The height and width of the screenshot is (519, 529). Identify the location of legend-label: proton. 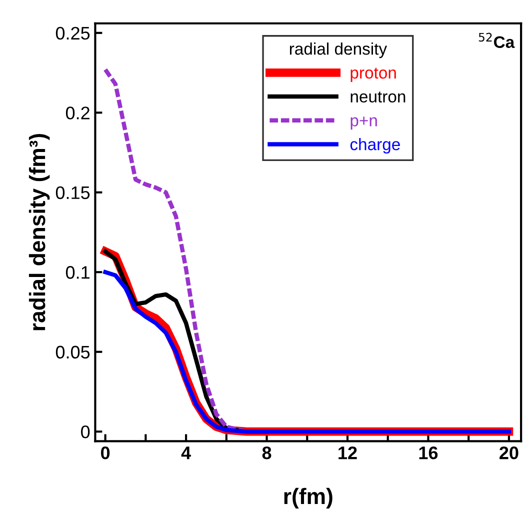
(373, 75).